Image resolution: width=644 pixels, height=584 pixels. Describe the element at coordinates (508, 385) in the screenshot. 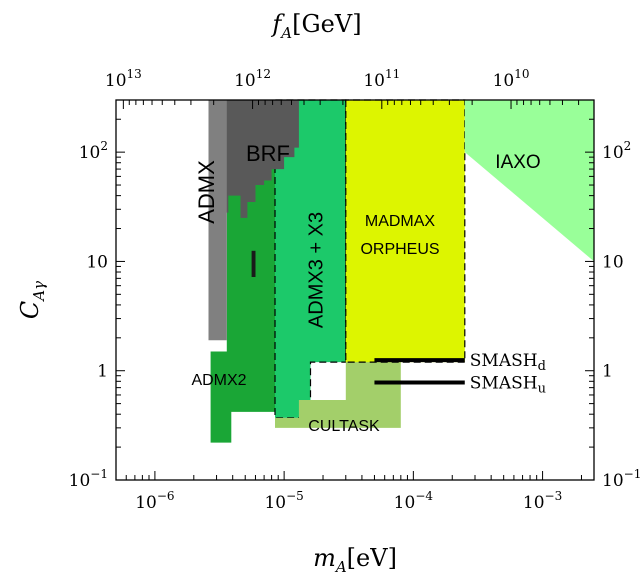

I see `label-smash_u: SMASHu` at that location.